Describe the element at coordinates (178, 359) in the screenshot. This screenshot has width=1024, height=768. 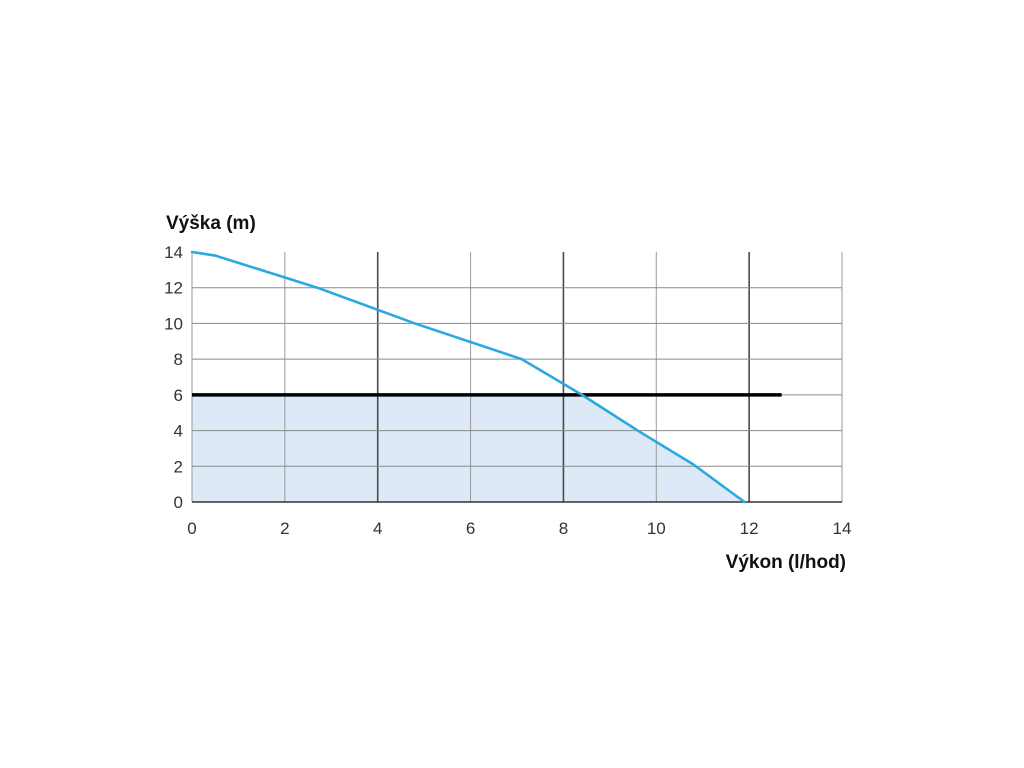
I see `y-tick-label: 8` at that location.